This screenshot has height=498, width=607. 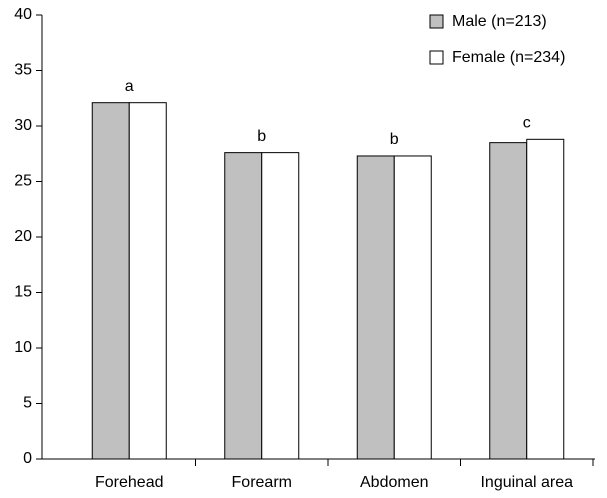 I want to click on x-tick-label: Abdomen, so click(x=394, y=482).